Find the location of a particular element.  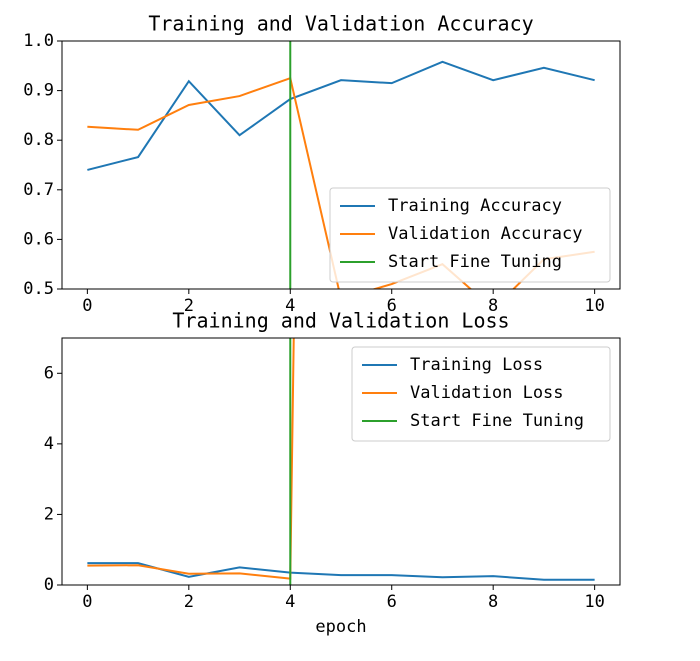

y-tick-label: 6 is located at coordinates (49, 373).